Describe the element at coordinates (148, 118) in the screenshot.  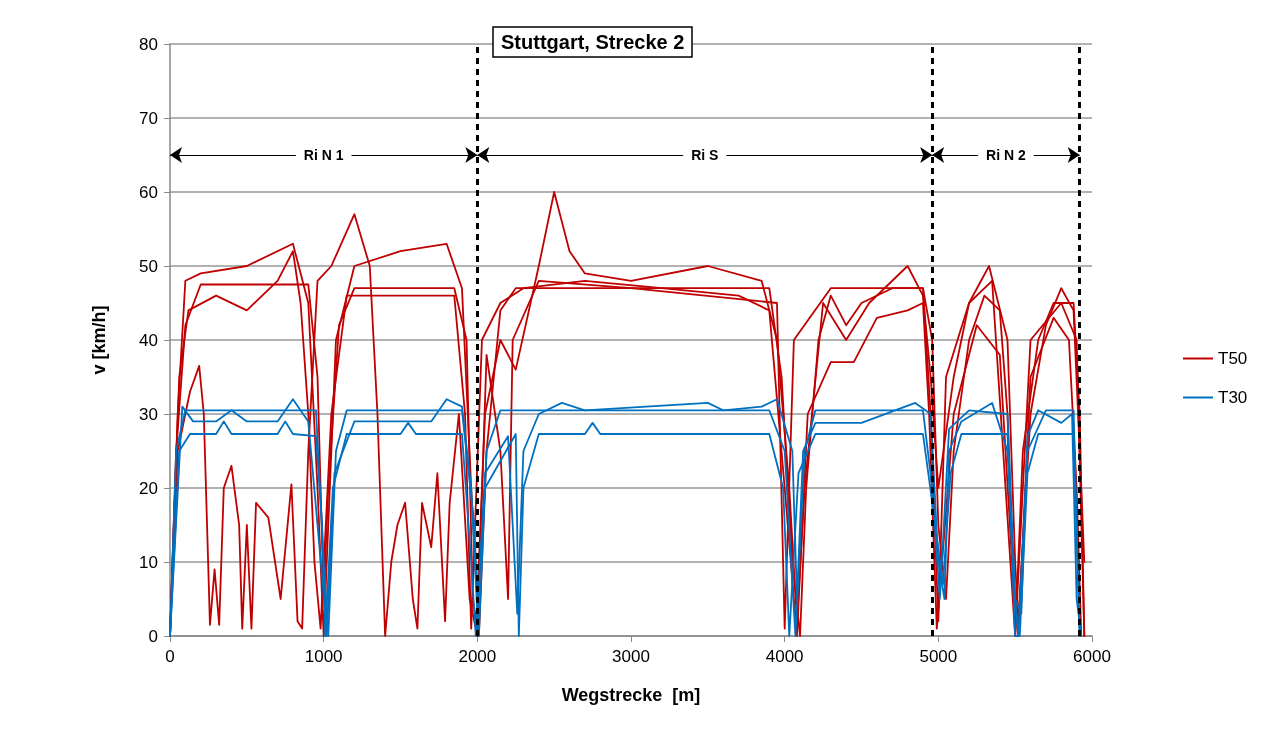
I see `y-tick-label: 70` at that location.